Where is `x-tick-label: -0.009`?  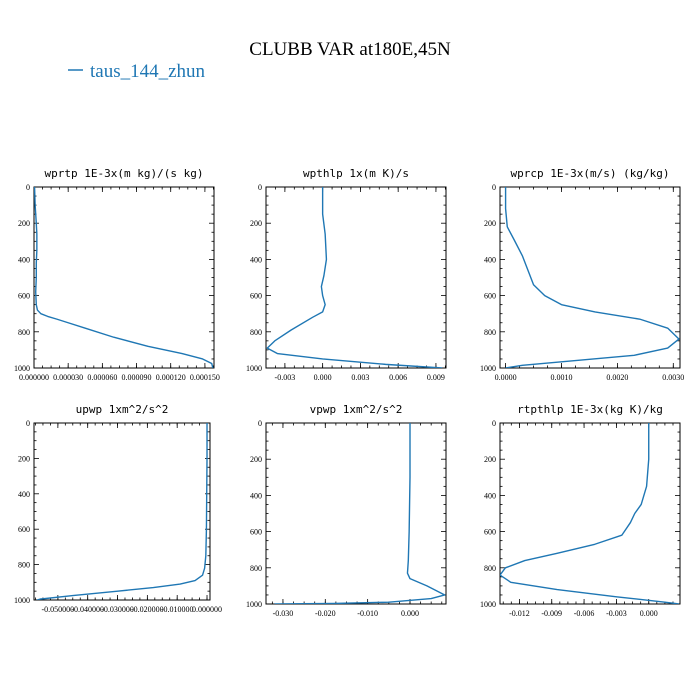 x-tick-label: -0.009 is located at coordinates (551, 613).